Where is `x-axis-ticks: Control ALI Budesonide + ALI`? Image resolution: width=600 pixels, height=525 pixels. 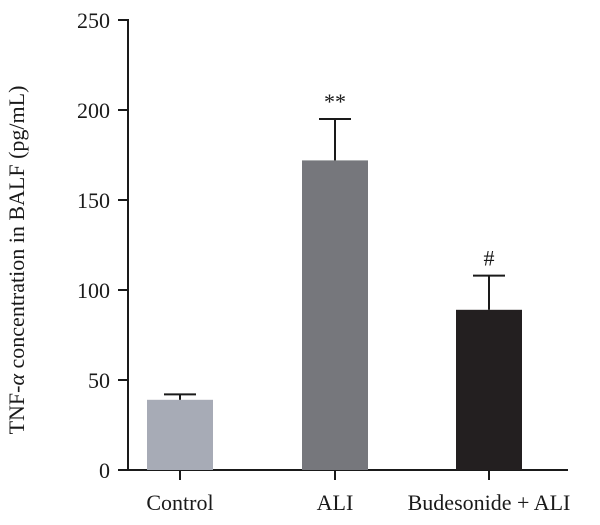 x-axis-ticks: Control ALI Budesonide + ALI is located at coordinates (358, 492).